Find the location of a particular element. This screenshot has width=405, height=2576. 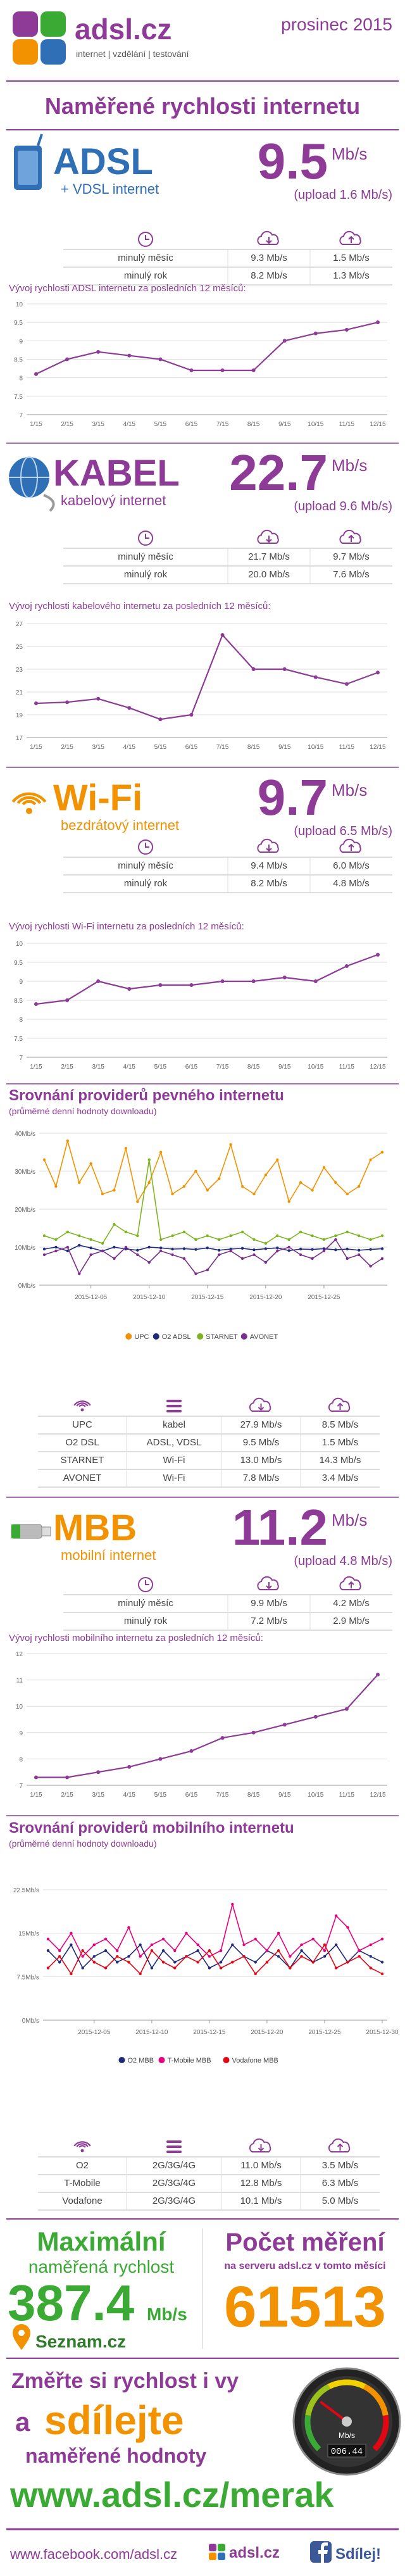

x-tick-label: 3/15 is located at coordinates (98, 747).